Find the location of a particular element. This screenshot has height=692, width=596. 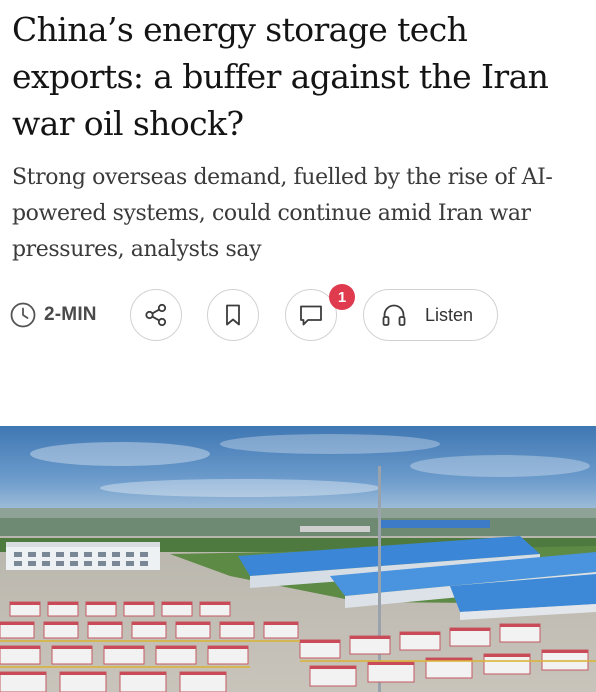

read-time-label: 2-MIN is located at coordinates (70, 314).